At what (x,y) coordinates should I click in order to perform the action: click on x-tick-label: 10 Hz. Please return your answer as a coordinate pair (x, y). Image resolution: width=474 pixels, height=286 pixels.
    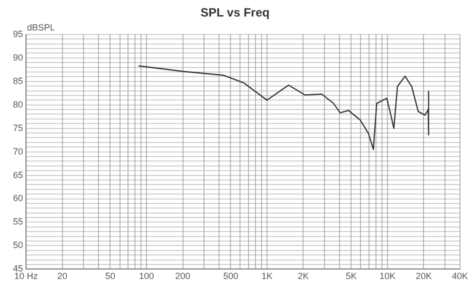
    Looking at the image, I should click on (26, 276).